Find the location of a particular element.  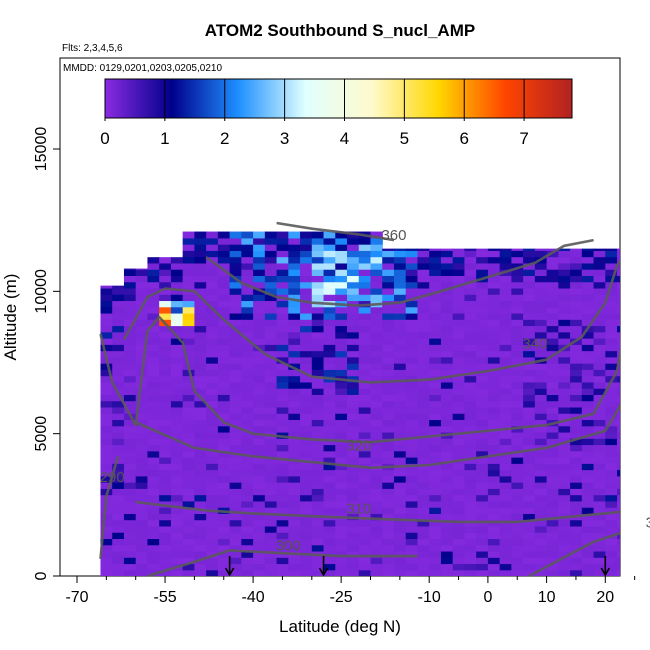

x-axis: -70-55-40-25-1001020304050607080 is located at coordinates (350, 591).